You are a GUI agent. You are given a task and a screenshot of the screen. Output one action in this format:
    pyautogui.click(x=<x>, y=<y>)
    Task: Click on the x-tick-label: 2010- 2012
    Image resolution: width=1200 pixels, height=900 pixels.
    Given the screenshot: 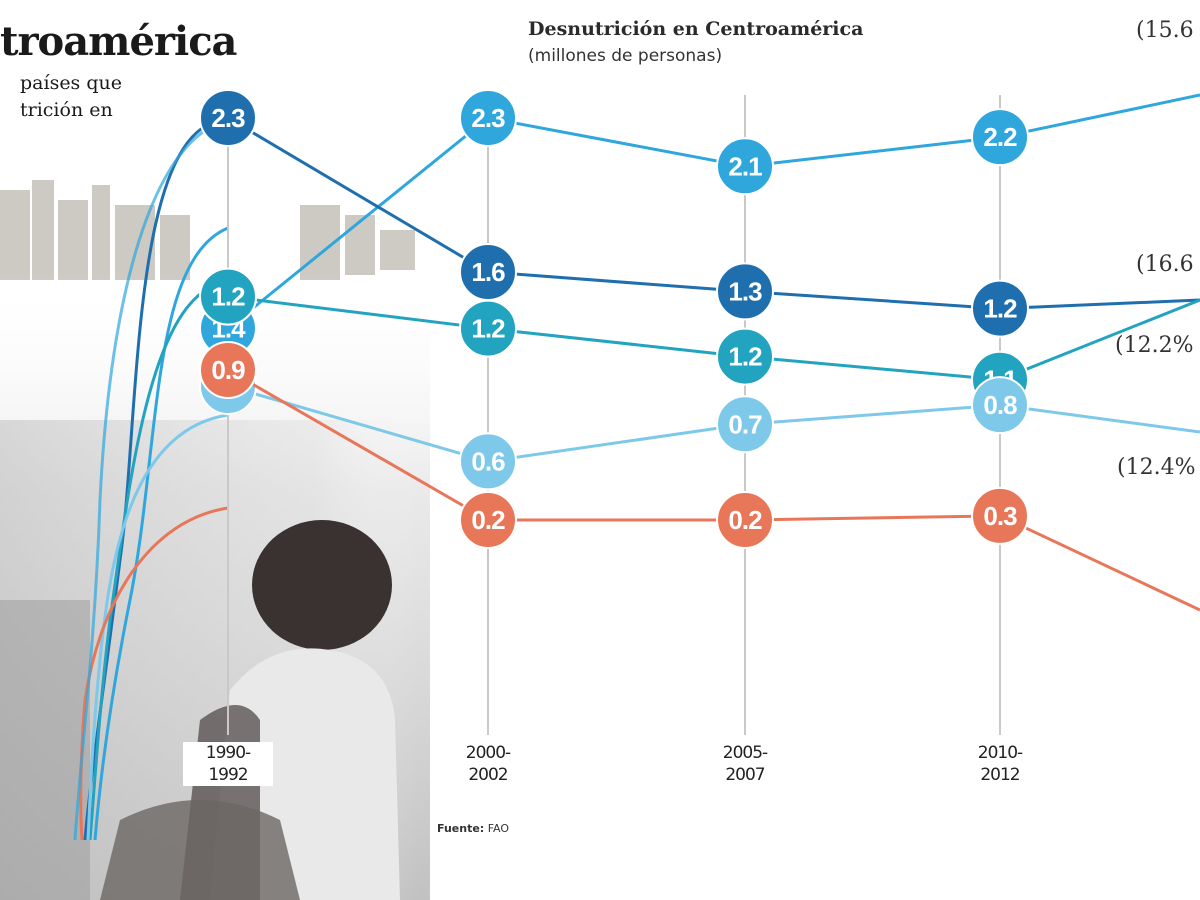 What is the action you would take?
    pyautogui.click(x=1000, y=764)
    